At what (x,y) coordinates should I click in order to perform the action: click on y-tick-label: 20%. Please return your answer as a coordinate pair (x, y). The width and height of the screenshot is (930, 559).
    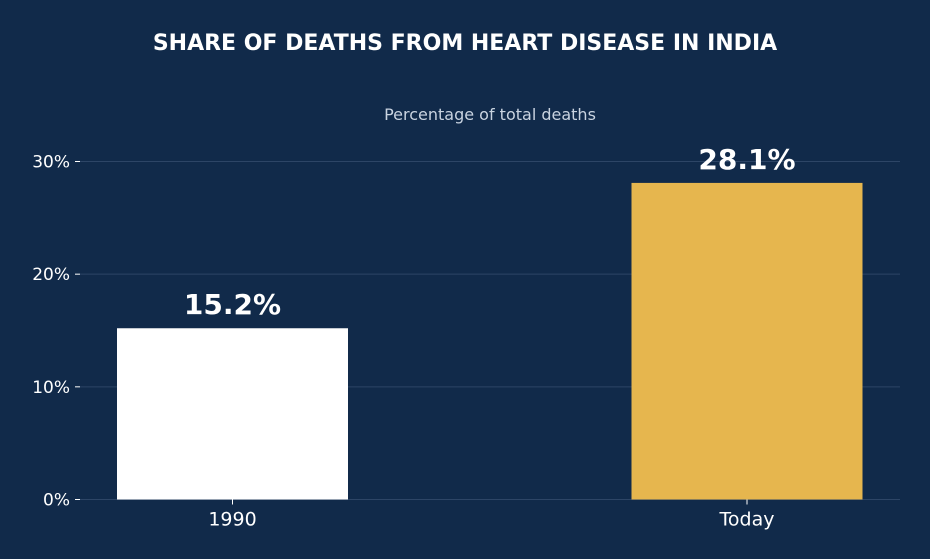
    Looking at the image, I should click on (51, 275).